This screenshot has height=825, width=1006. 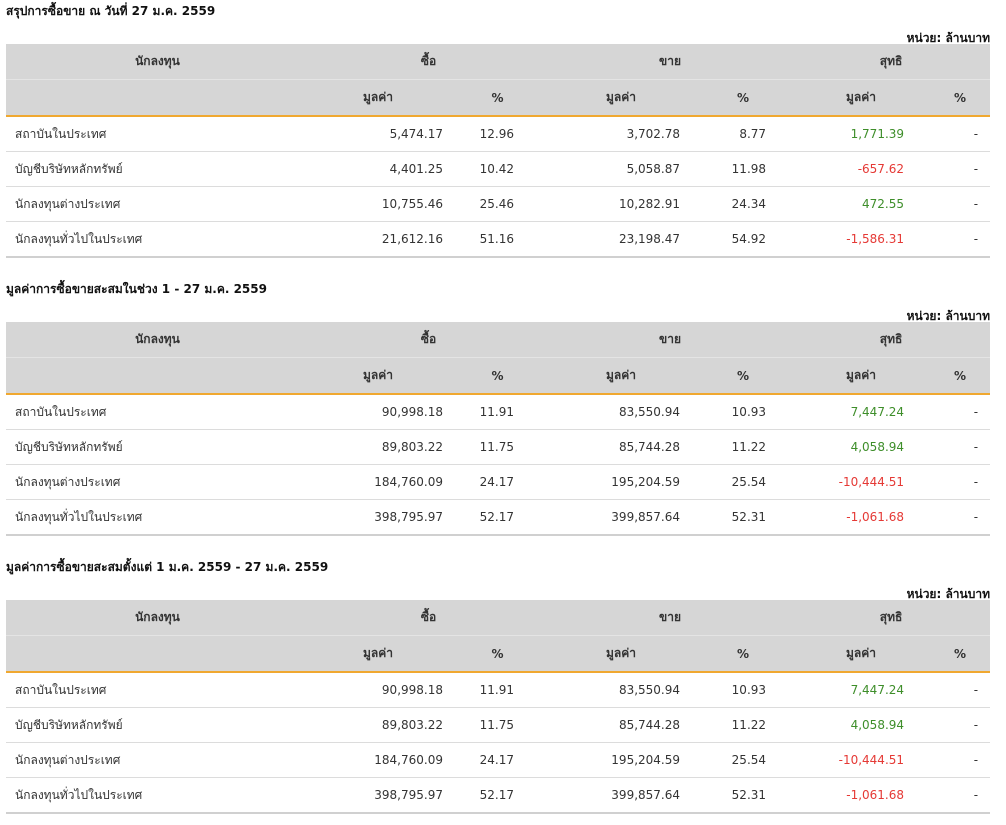 What do you see at coordinates (378, 239) in the screenshot?
I see `buy-value: 21,612.16` at bounding box center [378, 239].